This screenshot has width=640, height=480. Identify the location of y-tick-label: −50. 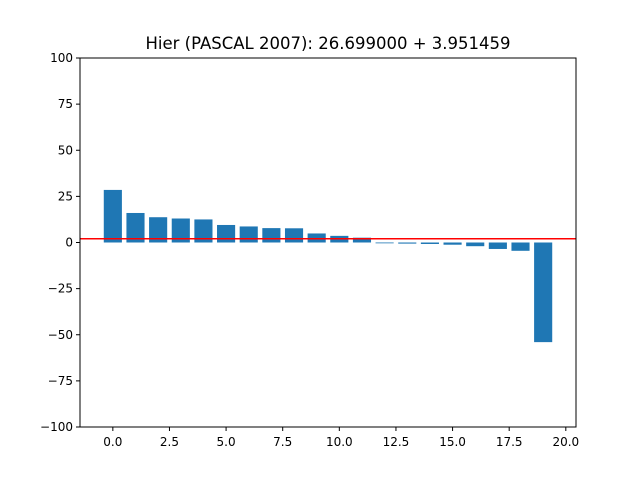
(60, 335).